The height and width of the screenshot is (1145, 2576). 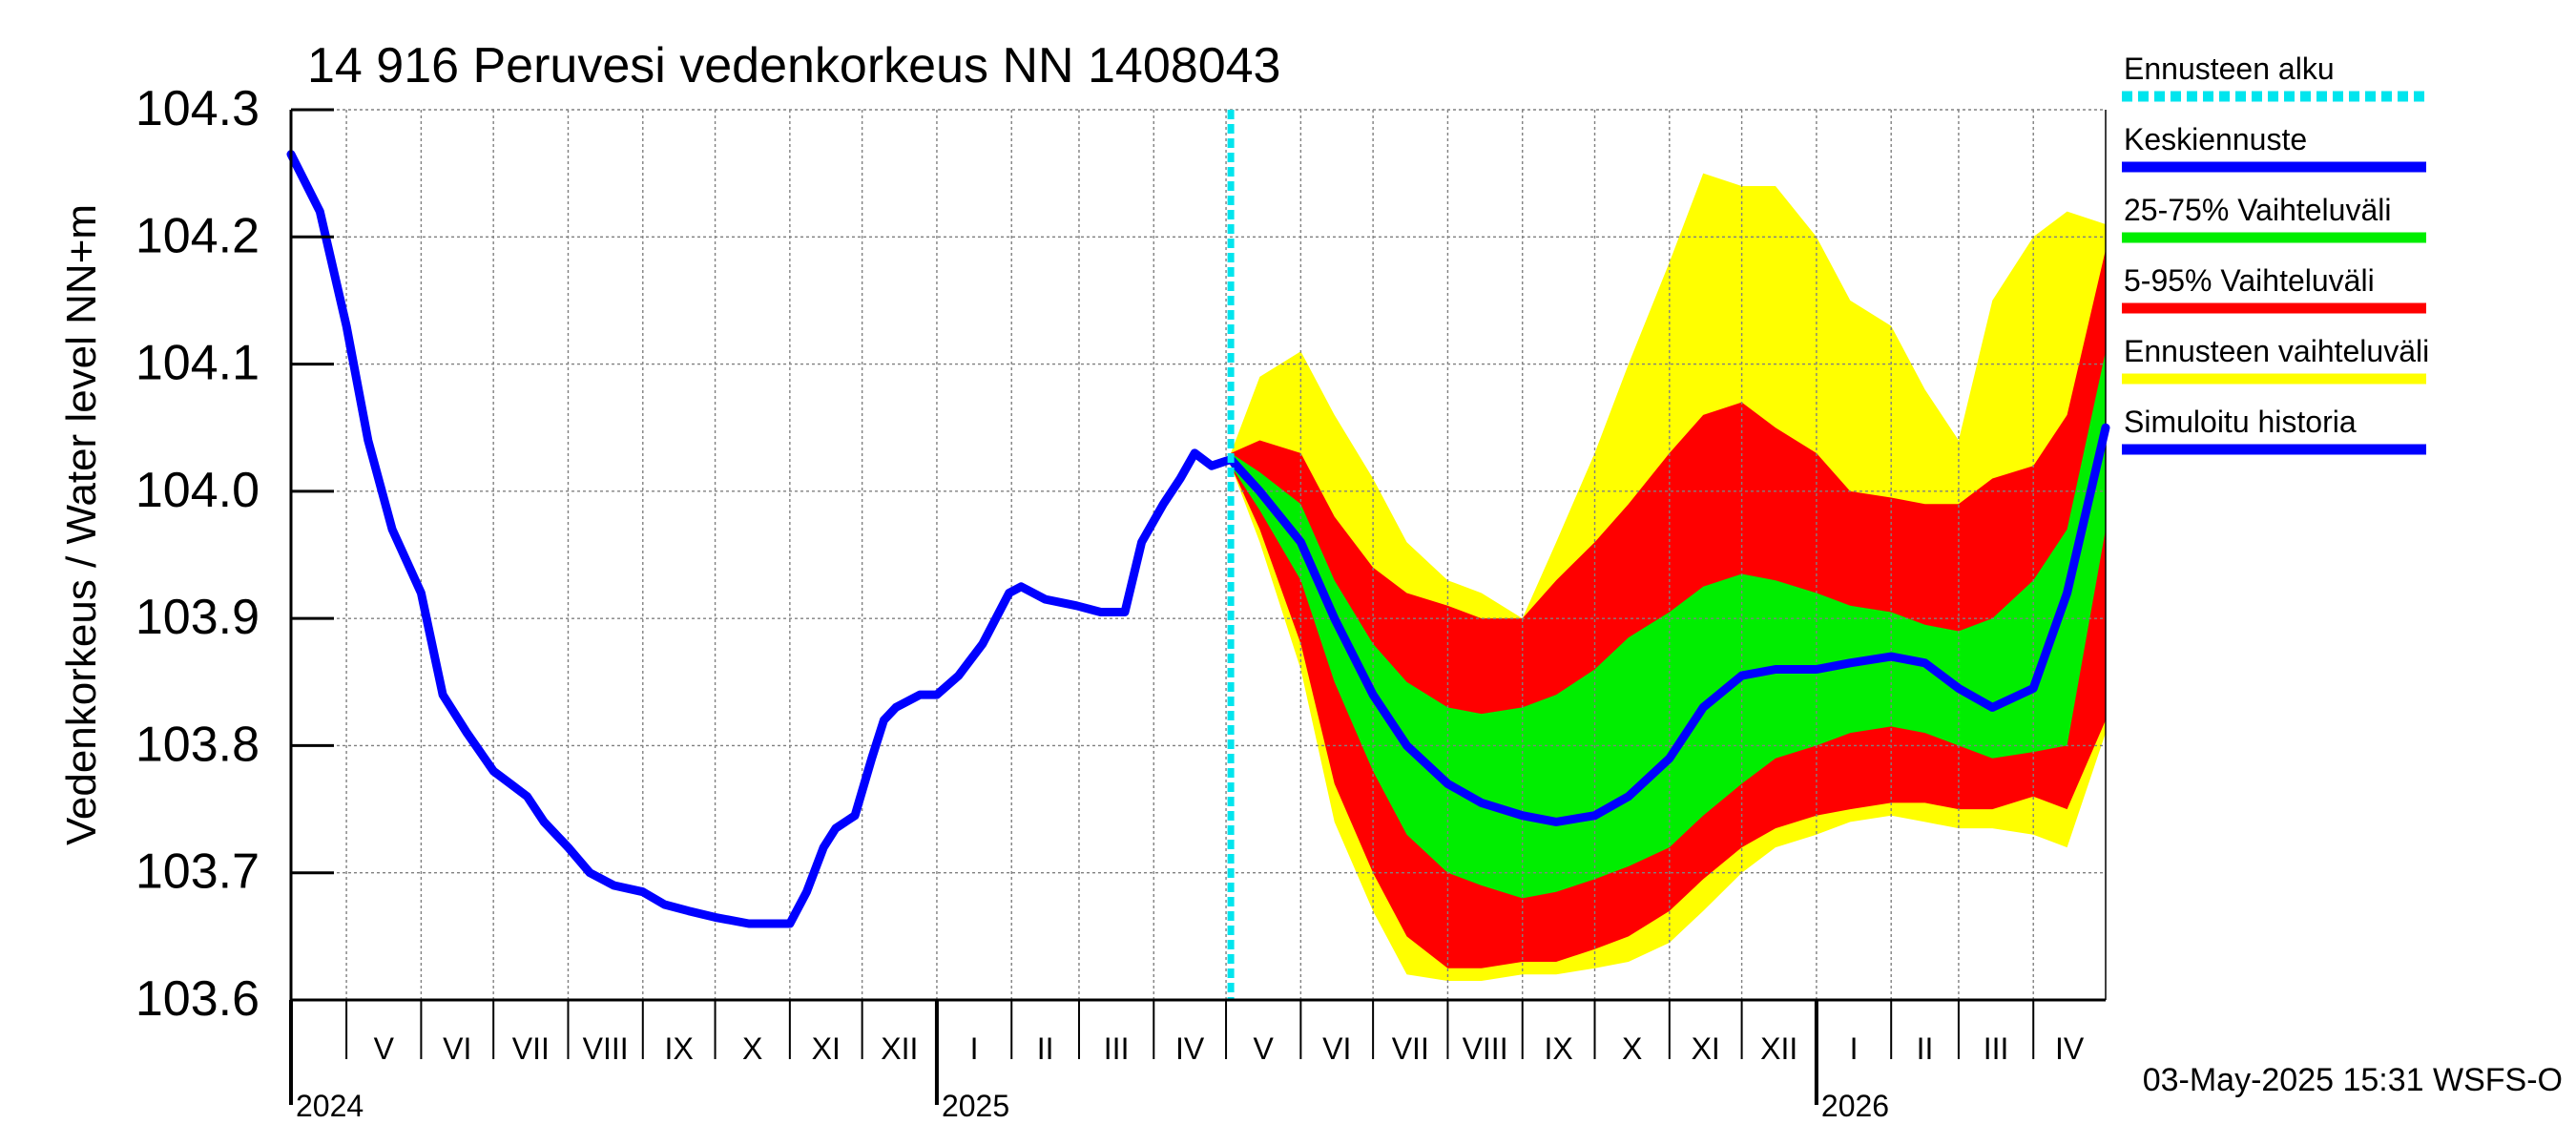 I want to click on year-label-0: 2024, so click(x=330, y=1106).